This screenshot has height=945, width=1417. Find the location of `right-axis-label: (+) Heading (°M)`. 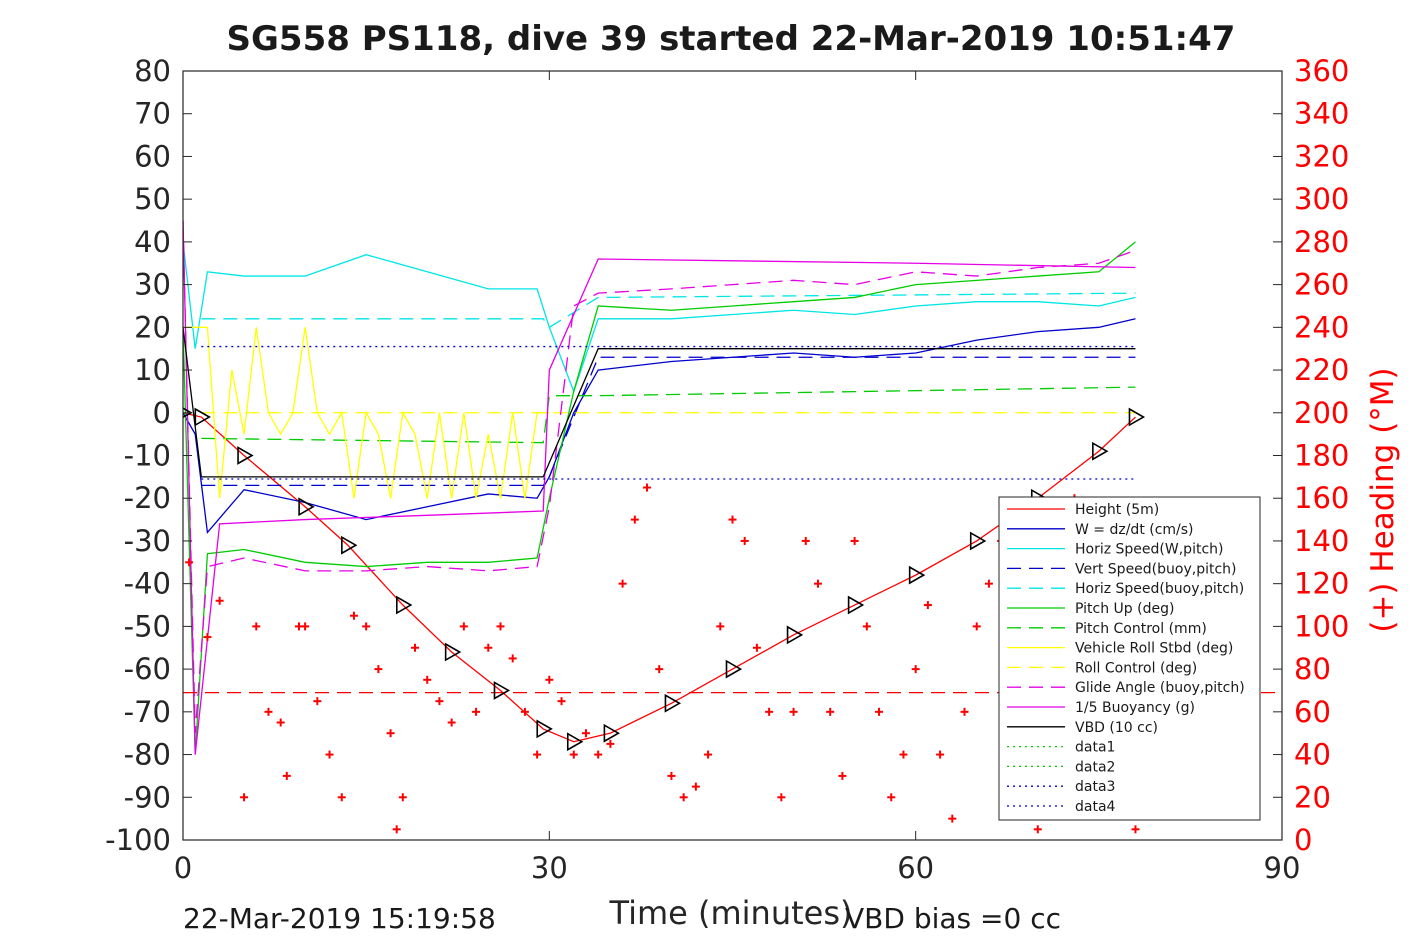

right-axis-label: (+) Heading (°M) is located at coordinates (1383, 499).